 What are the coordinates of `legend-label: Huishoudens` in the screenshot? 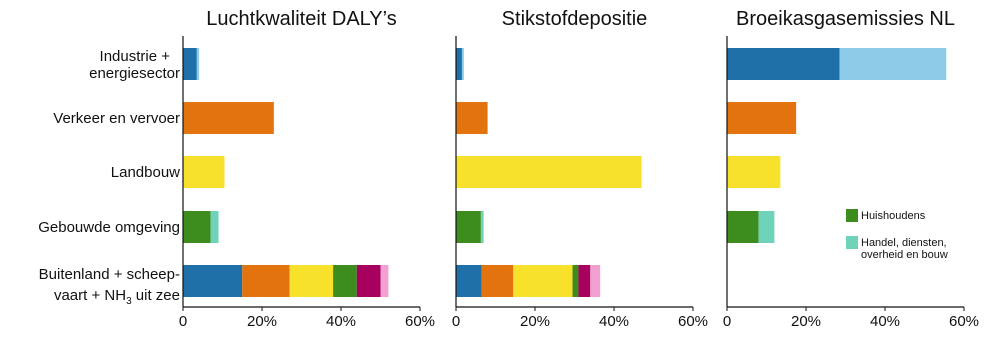 It's located at (893, 216).